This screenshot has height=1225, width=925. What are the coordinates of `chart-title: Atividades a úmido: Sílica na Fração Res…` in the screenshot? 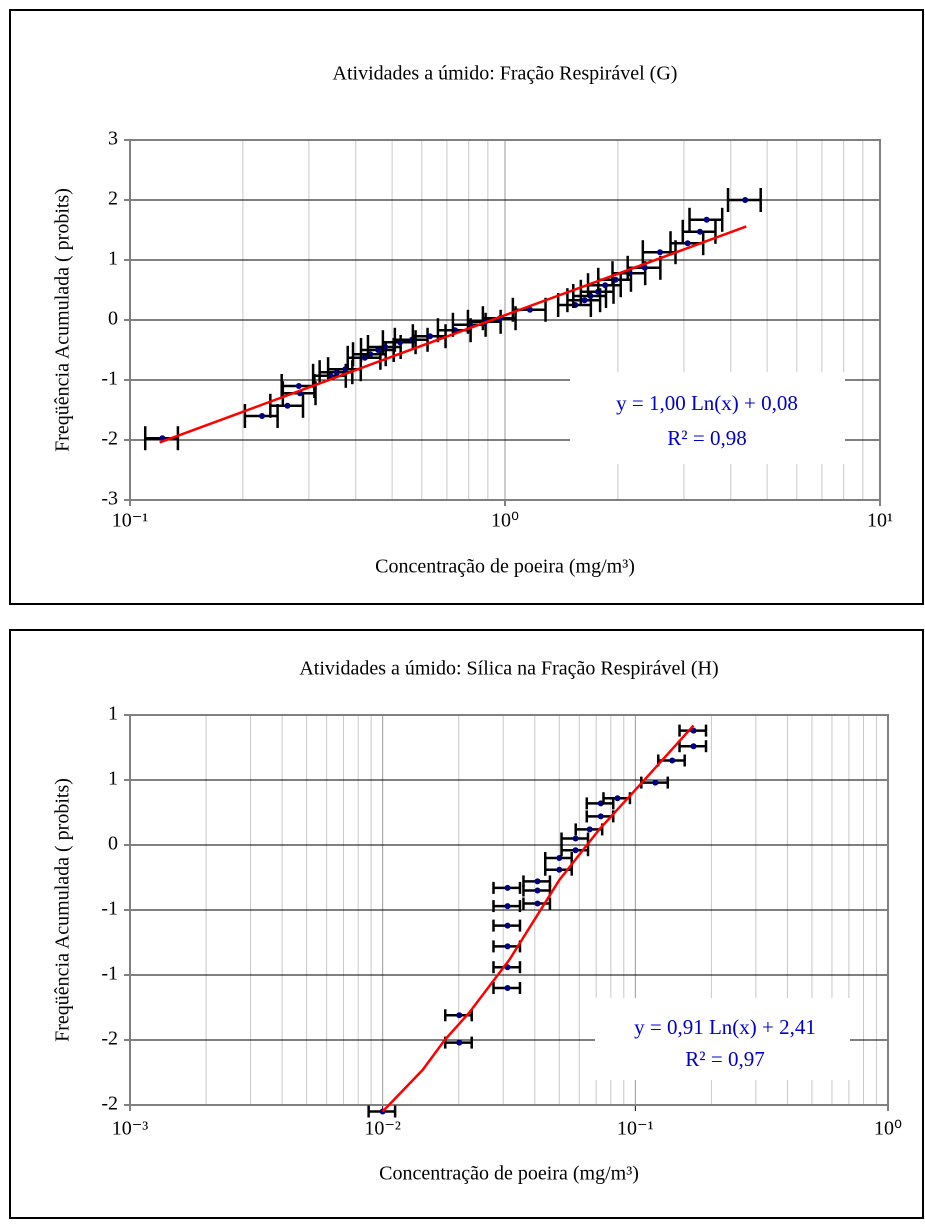 It's located at (508, 669).